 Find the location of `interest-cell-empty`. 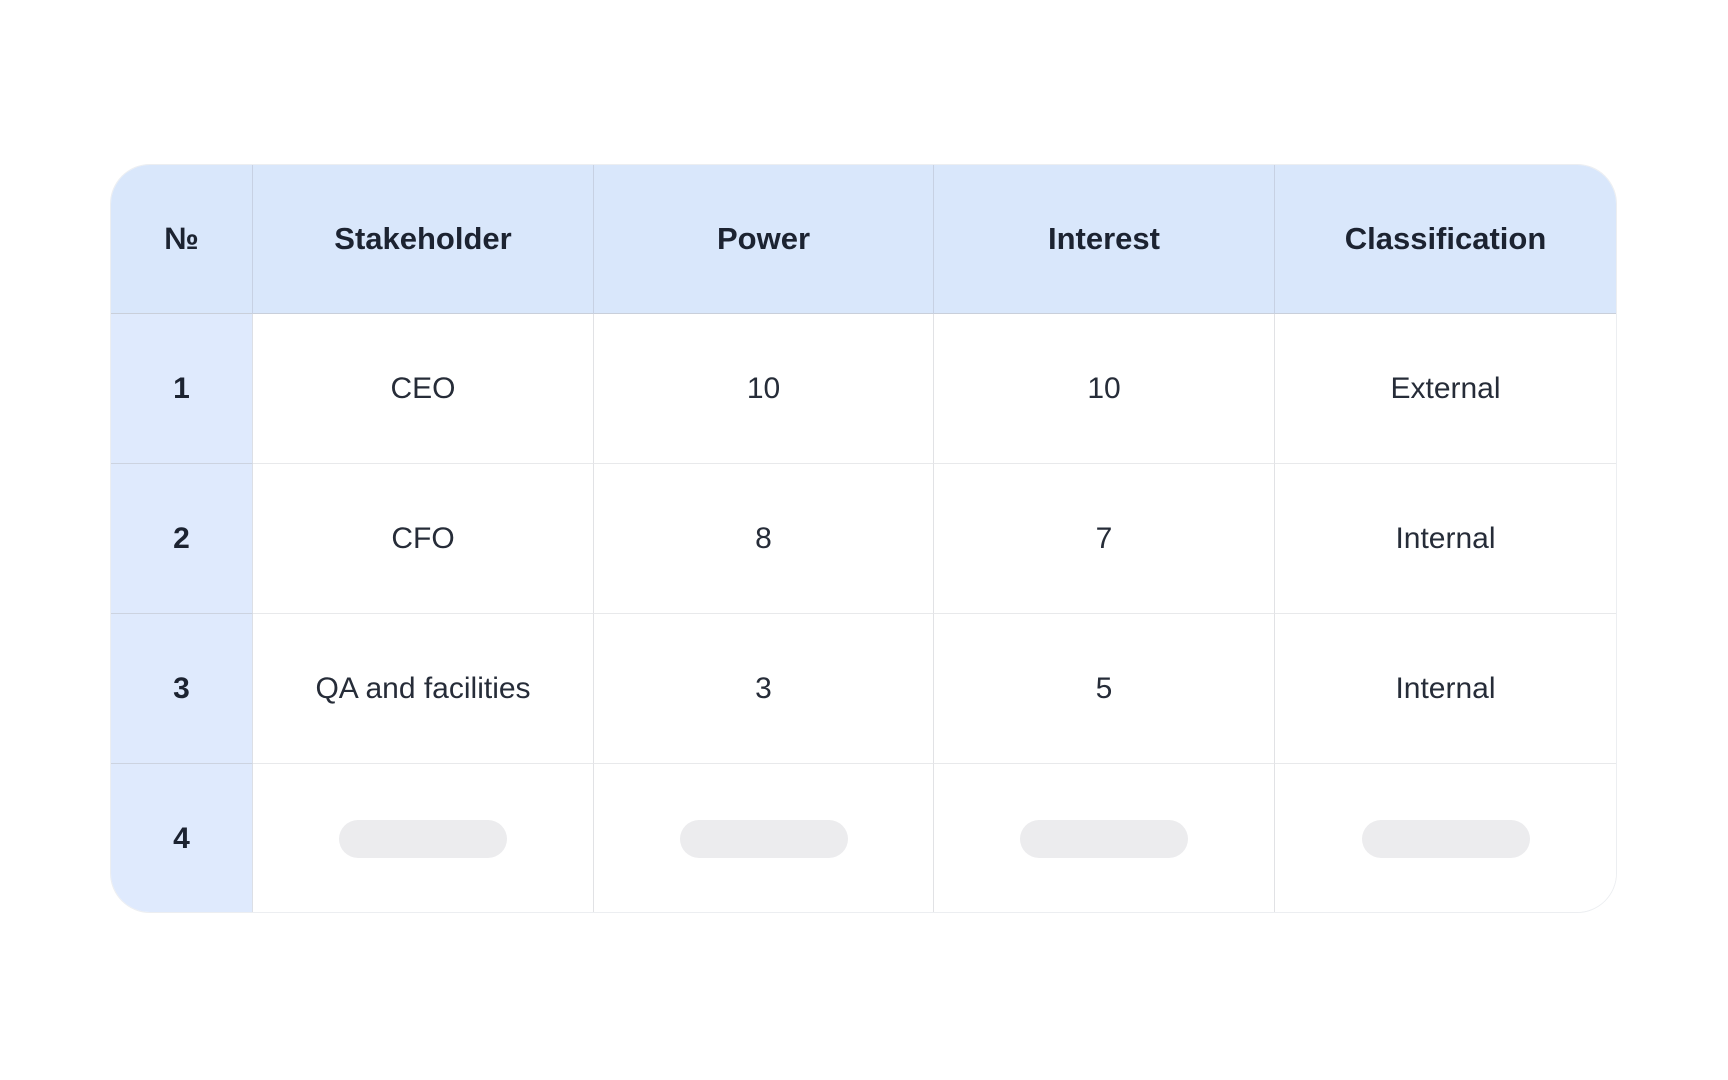

interest-cell-empty is located at coordinates (1104, 838).